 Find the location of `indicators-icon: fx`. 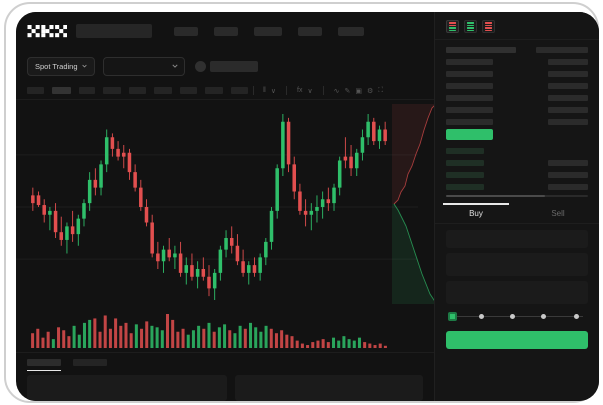

indicators-icon: fx is located at coordinates (300, 90).